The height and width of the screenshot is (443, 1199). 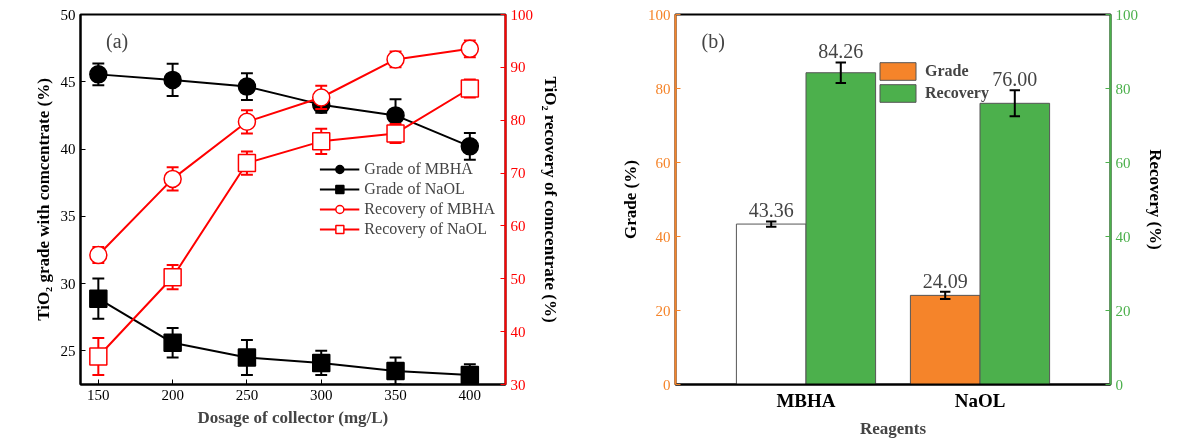 I want to click on y2-tick-label: 70, so click(x=518, y=173).